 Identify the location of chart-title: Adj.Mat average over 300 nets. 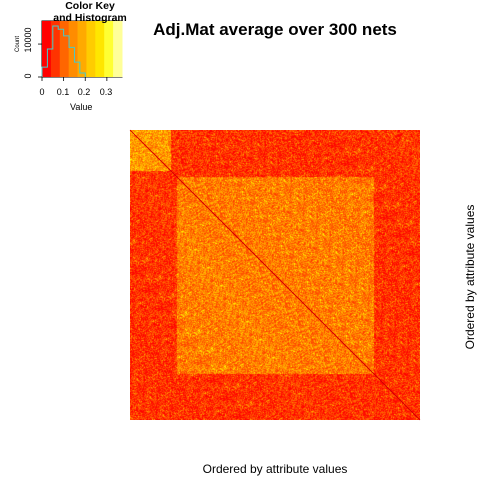
(275, 29).